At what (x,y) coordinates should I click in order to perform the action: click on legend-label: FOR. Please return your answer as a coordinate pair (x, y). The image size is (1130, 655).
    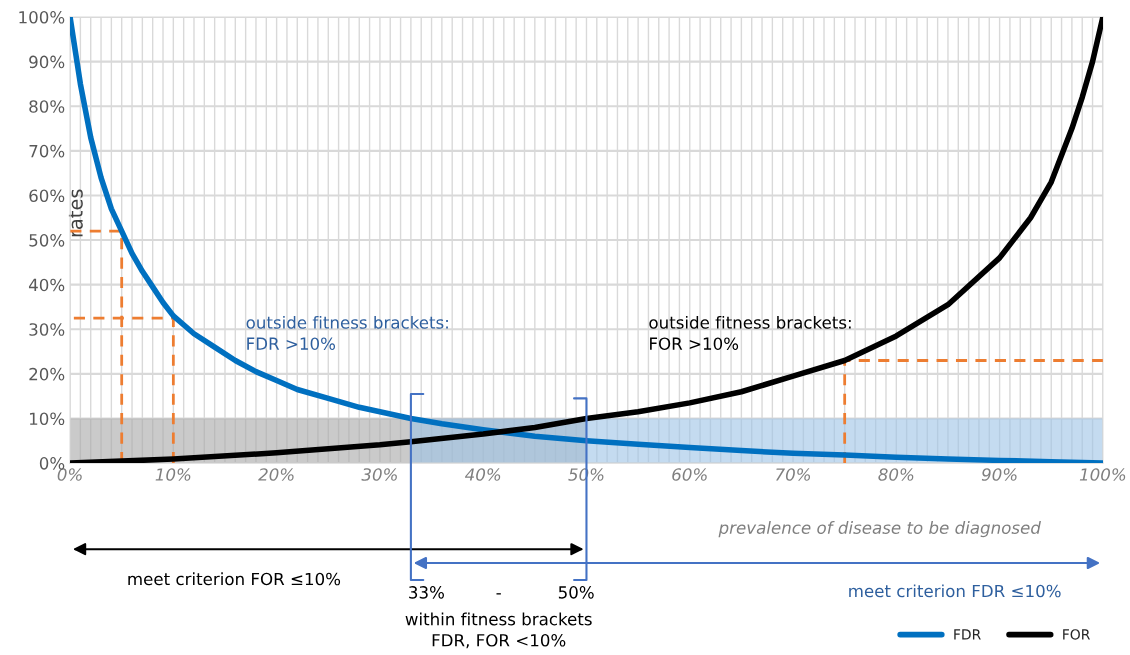
    Looking at the image, I should click on (1076, 634).